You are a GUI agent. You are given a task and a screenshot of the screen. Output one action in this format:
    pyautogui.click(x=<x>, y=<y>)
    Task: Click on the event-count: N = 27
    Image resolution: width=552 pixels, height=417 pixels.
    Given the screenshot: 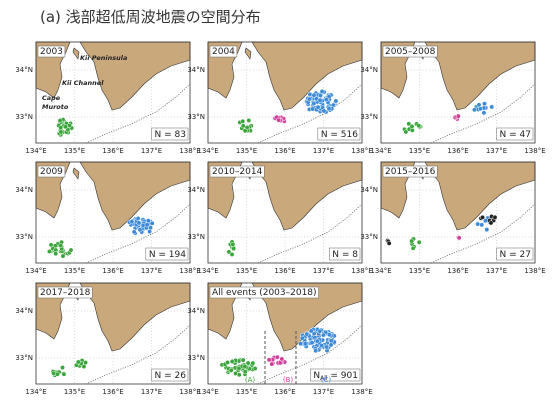 What is the action you would take?
    pyautogui.click(x=515, y=255)
    